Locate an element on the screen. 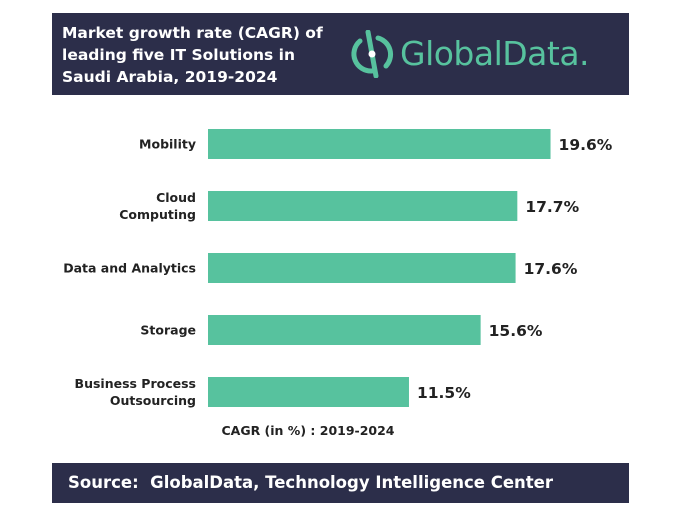  data-label: 15.6% is located at coordinates (516, 331).